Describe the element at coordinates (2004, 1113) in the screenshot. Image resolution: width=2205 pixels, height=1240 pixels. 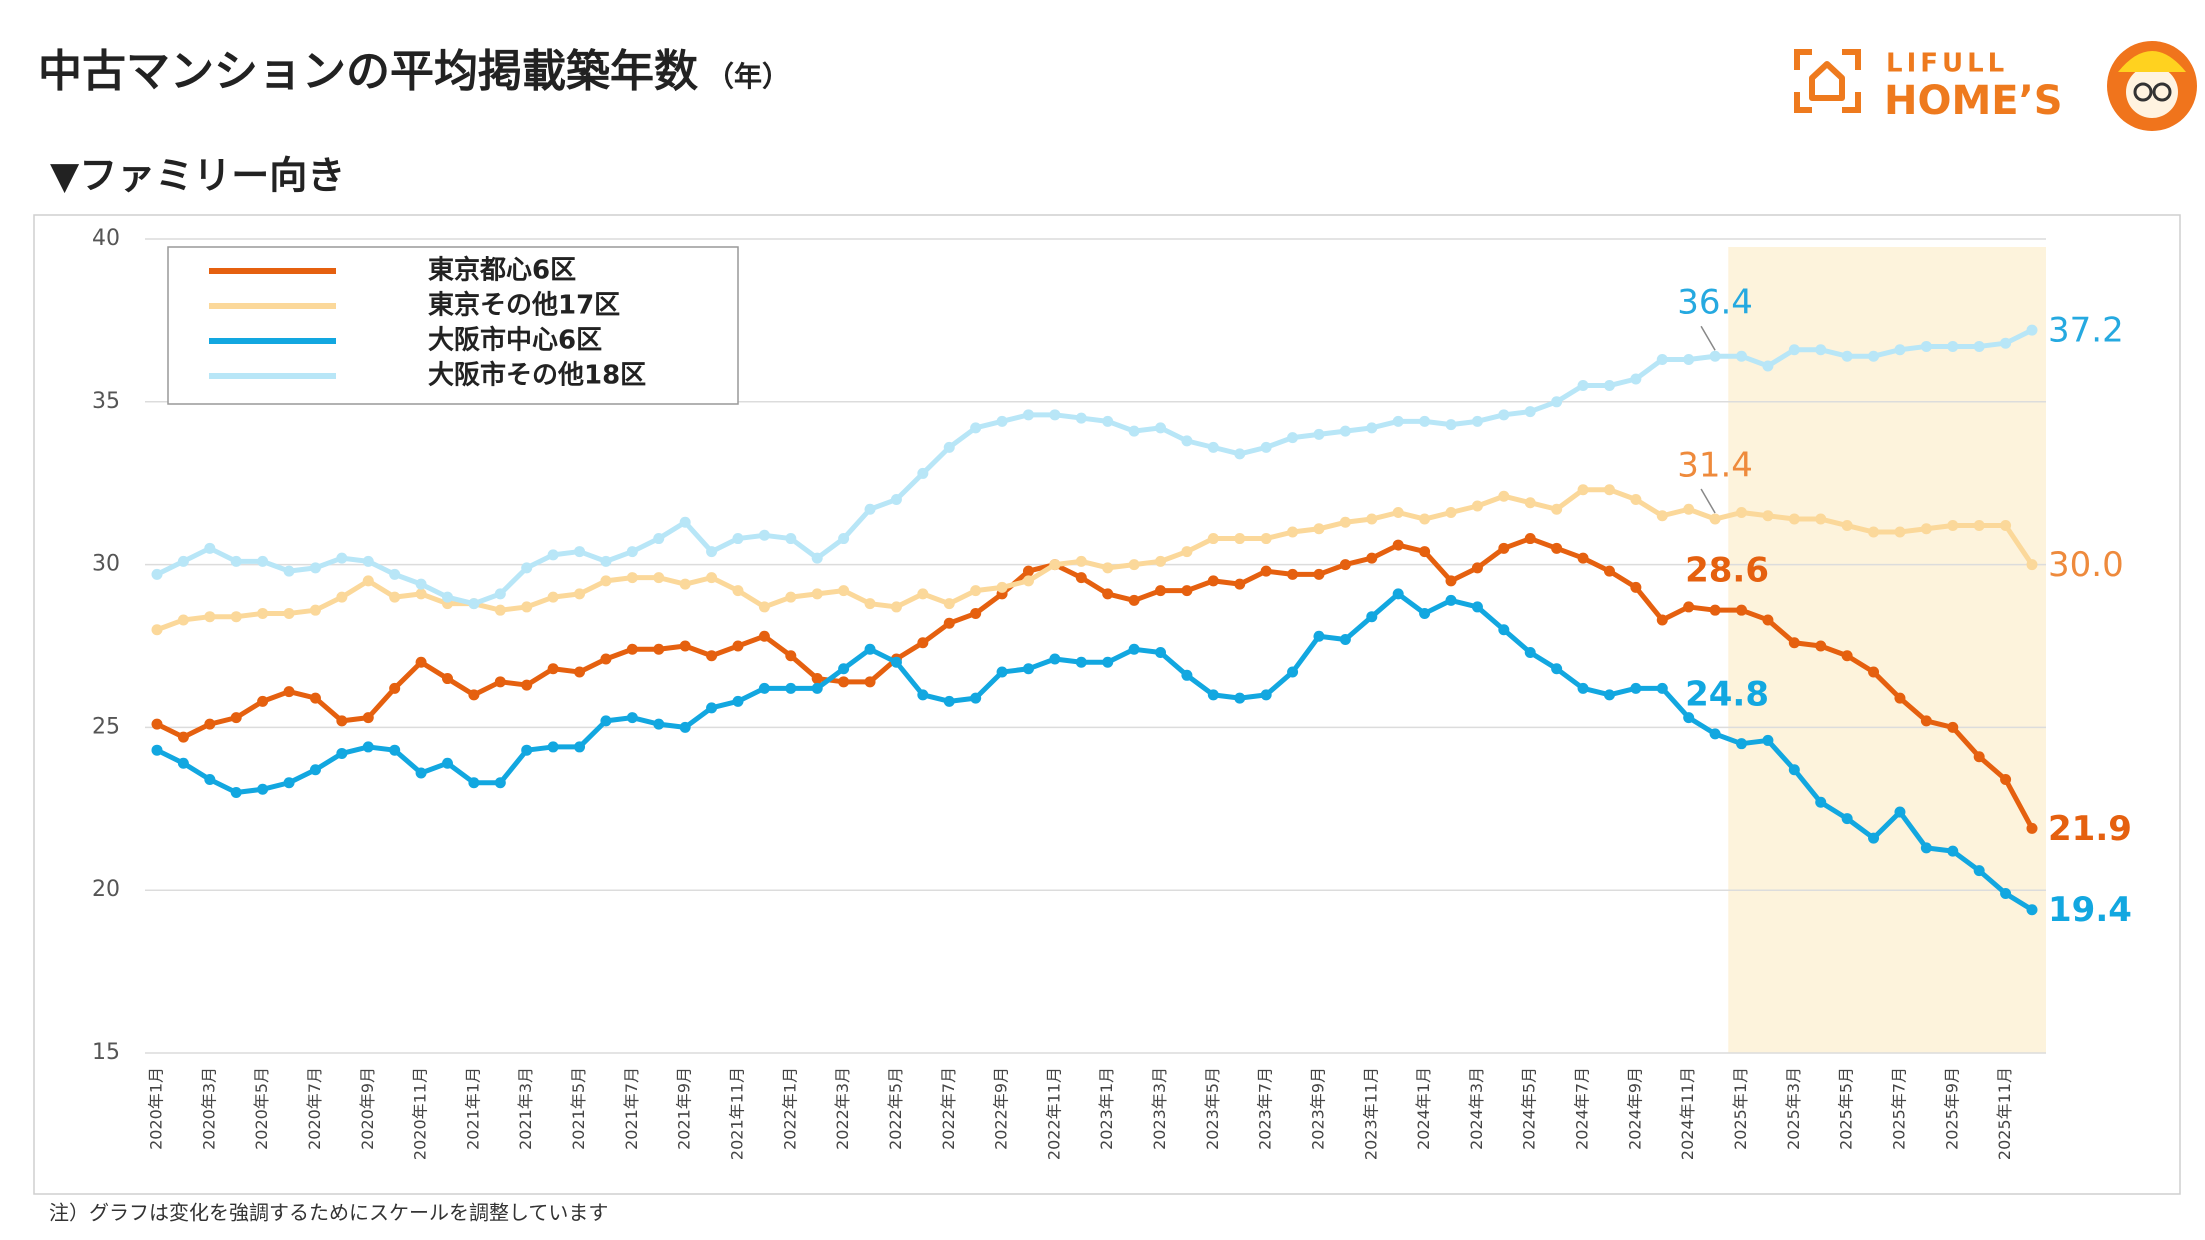
I see `x-tick-label: 2025年11月` at that location.